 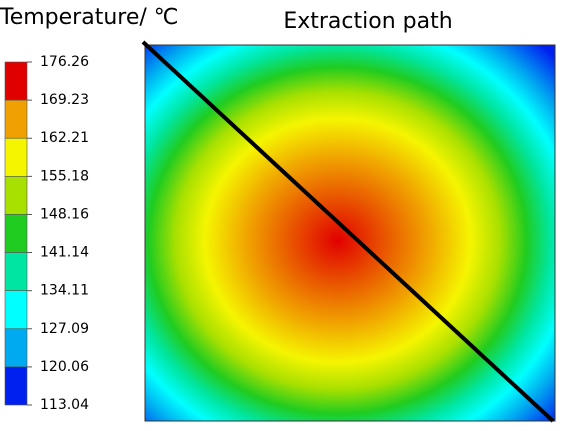 What do you see at coordinates (64, 138) in the screenshot?
I see `colorbar-tick-label: 162.21` at bounding box center [64, 138].